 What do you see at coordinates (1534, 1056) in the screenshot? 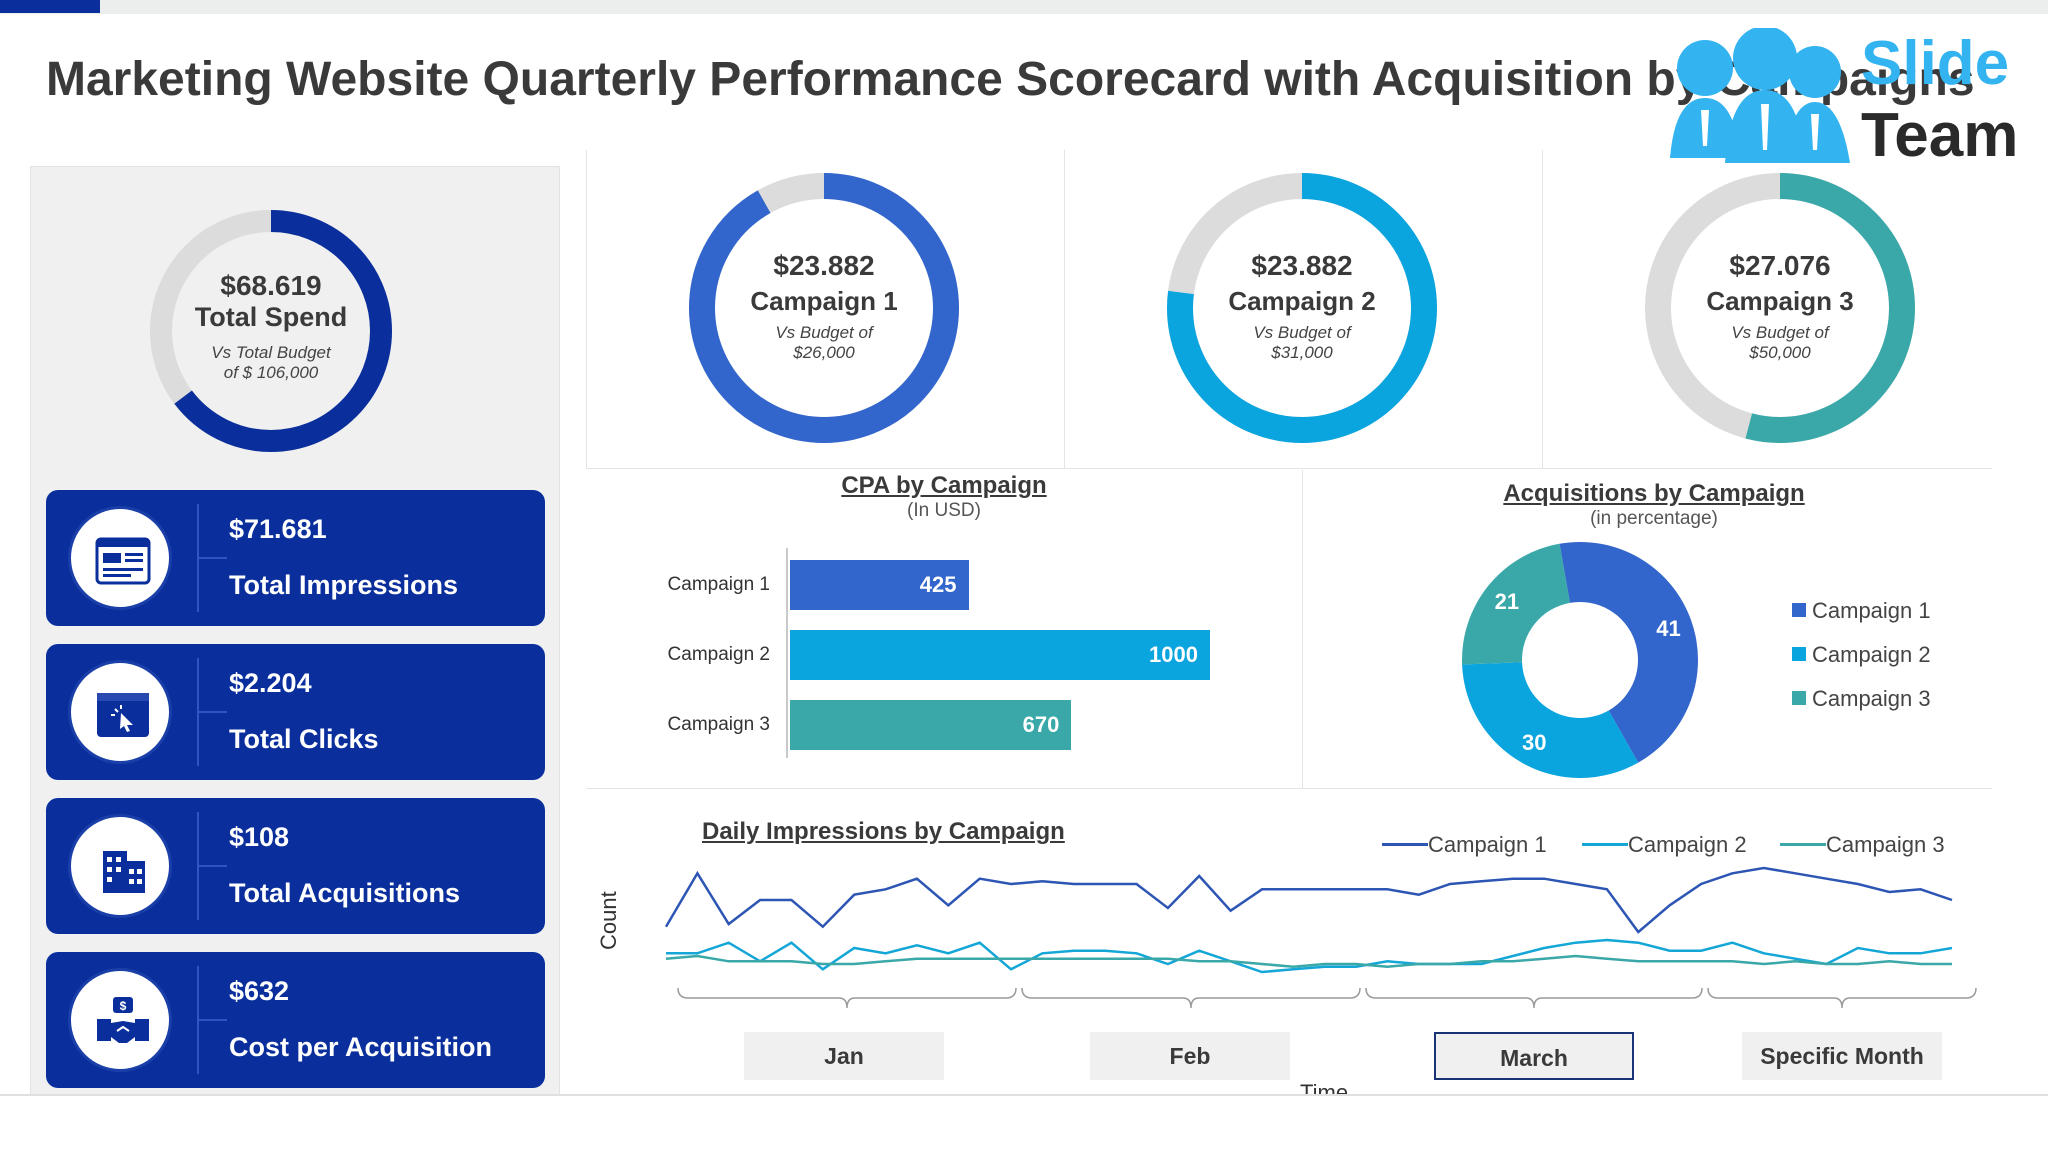
I see `month-march: March` at bounding box center [1534, 1056].